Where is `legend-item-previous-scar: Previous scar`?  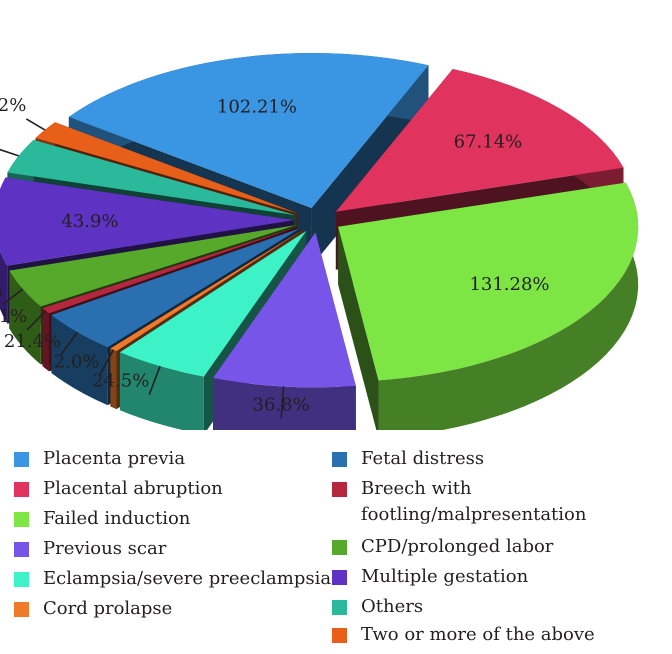
legend-item-previous-scar: Previous scar is located at coordinates (90, 549).